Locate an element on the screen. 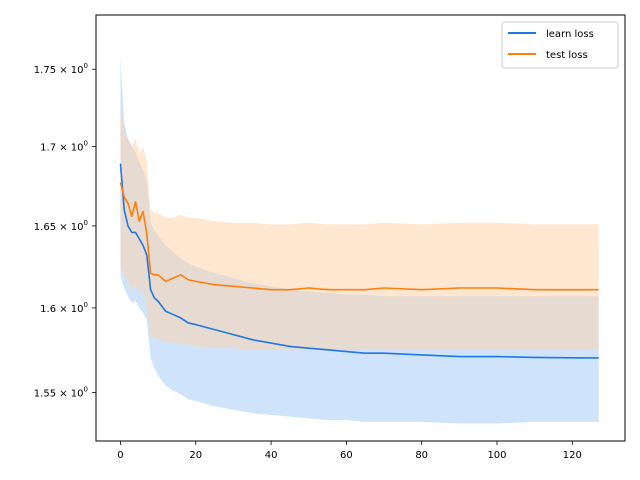  x-tick-label: 40 is located at coordinates (271, 455).